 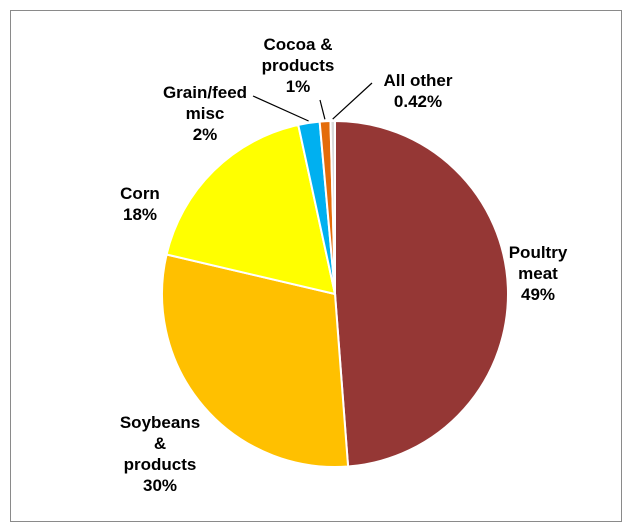 I want to click on pie-slice-soybeans-products, so click(x=255, y=360).